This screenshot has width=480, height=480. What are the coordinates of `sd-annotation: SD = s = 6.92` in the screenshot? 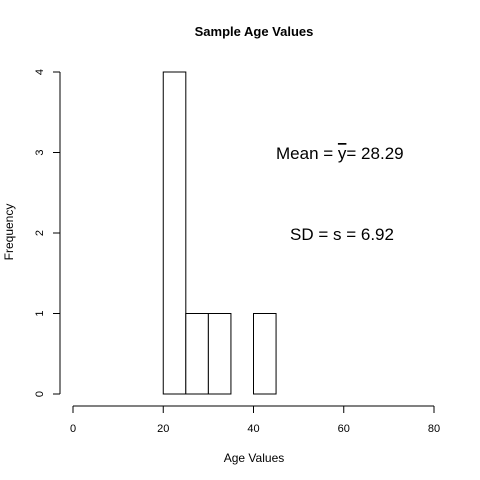 It's located at (342, 234).